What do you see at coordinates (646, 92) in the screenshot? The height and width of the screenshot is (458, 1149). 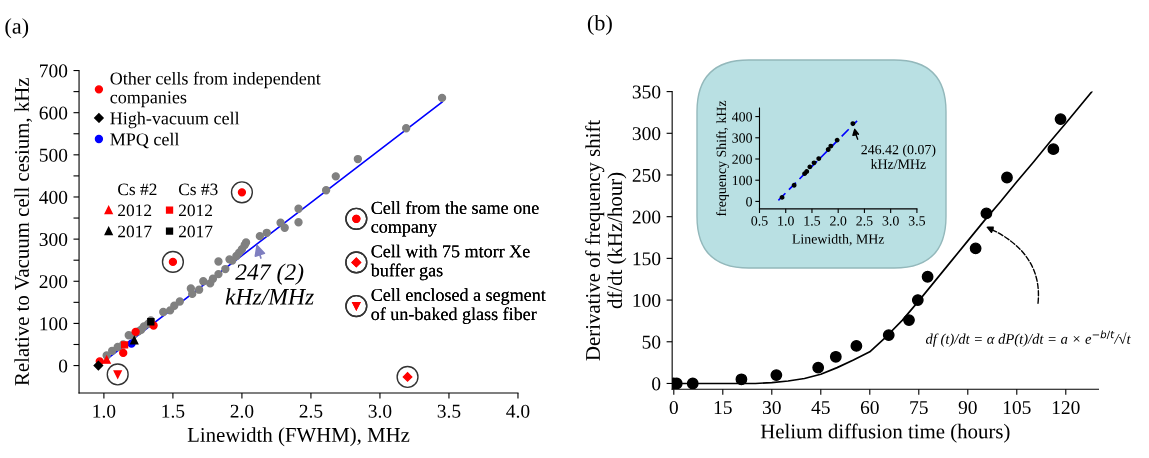 I see `y-tick-label: 350` at bounding box center [646, 92].